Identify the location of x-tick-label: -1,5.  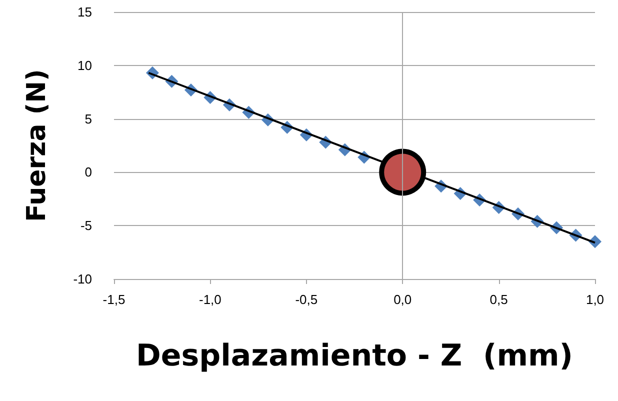
(114, 299).